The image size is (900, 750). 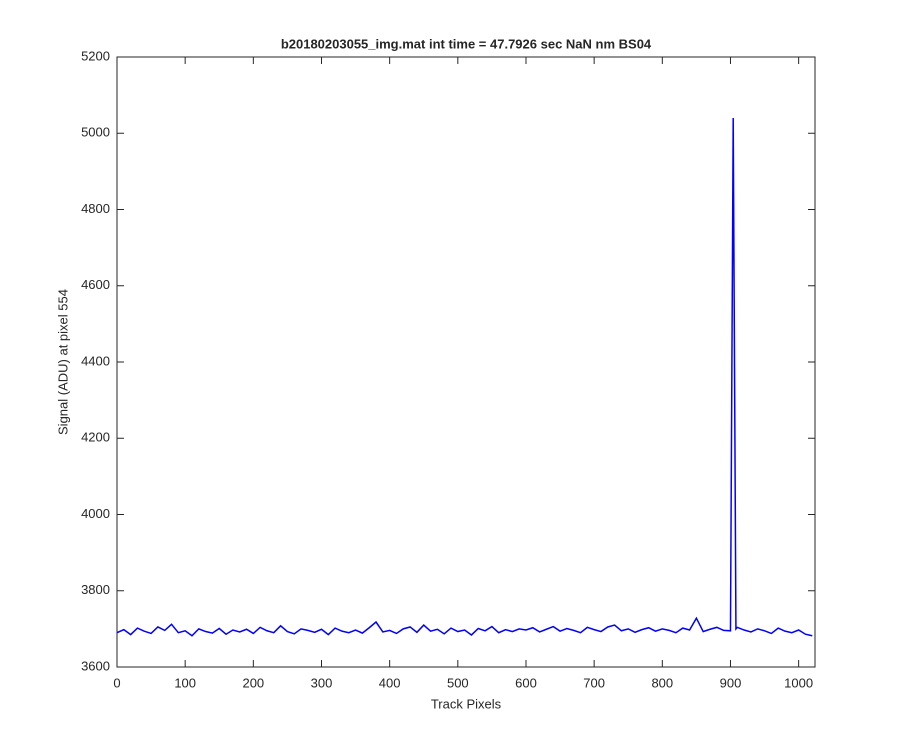 What do you see at coordinates (95, 55) in the screenshot?
I see `y-tick-label: 5200` at bounding box center [95, 55].